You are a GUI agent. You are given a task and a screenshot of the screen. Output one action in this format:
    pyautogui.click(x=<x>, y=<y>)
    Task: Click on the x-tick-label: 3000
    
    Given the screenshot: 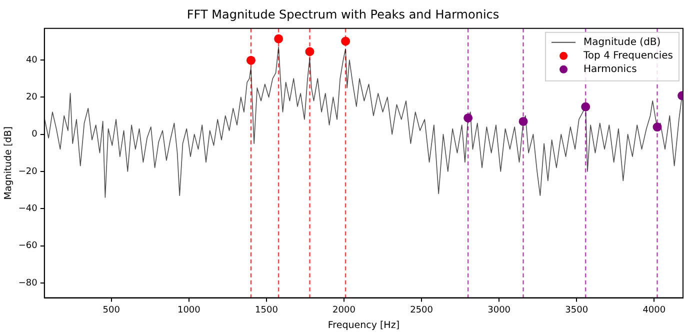 What is the action you would take?
    pyautogui.click(x=499, y=311)
    